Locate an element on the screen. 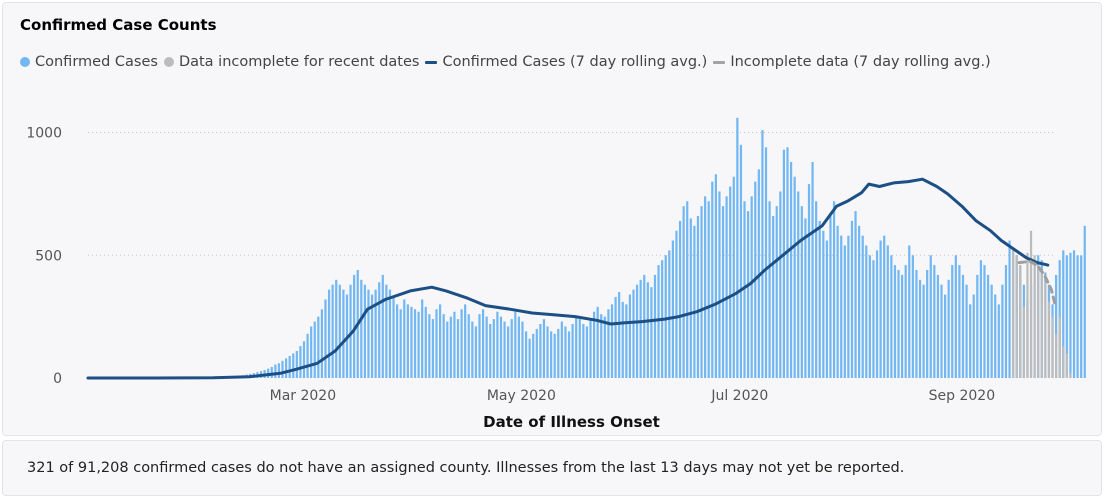 This screenshot has height=500, width=1106. legend-item: Data incomplete for recent dates is located at coordinates (291, 62).